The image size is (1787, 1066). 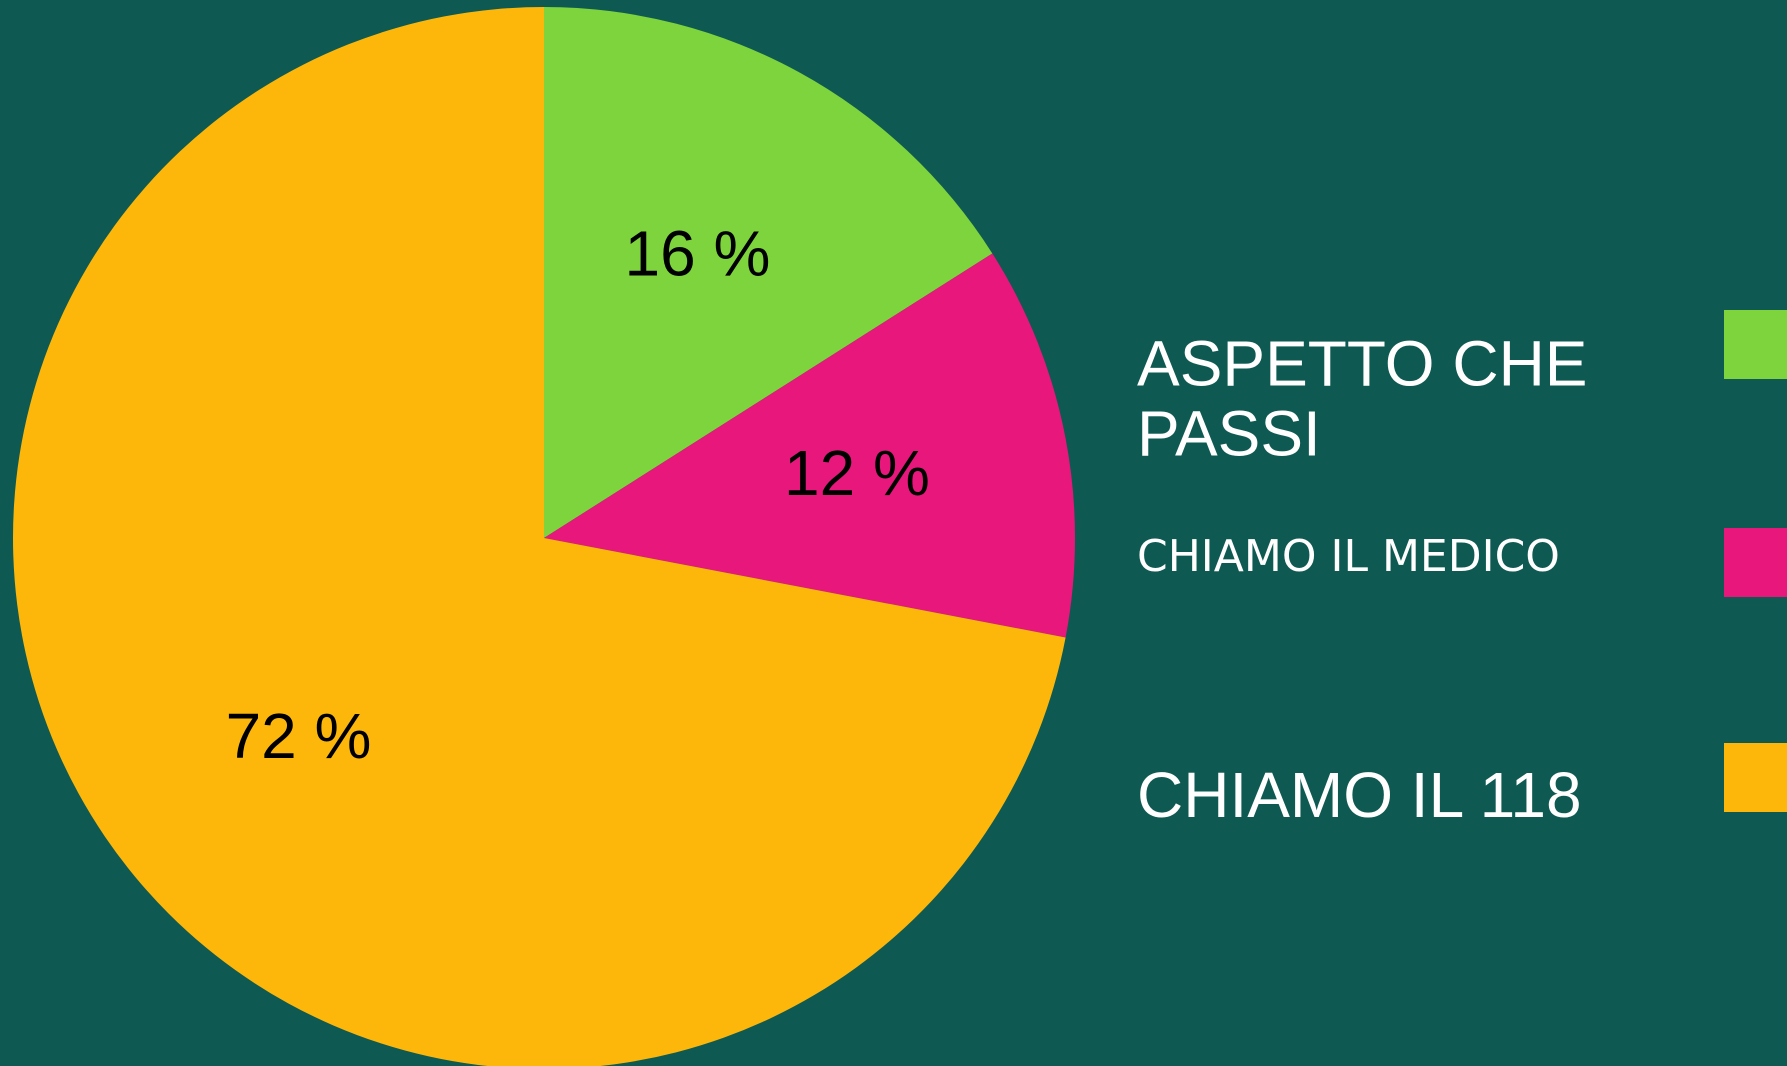 I want to click on legend-label: CHIAMO IL MEDICO, so click(x=1348, y=556).